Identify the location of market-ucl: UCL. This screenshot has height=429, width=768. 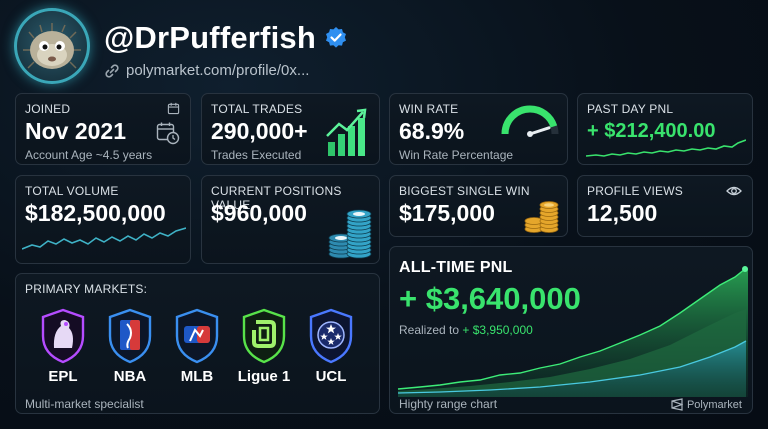
(331, 346).